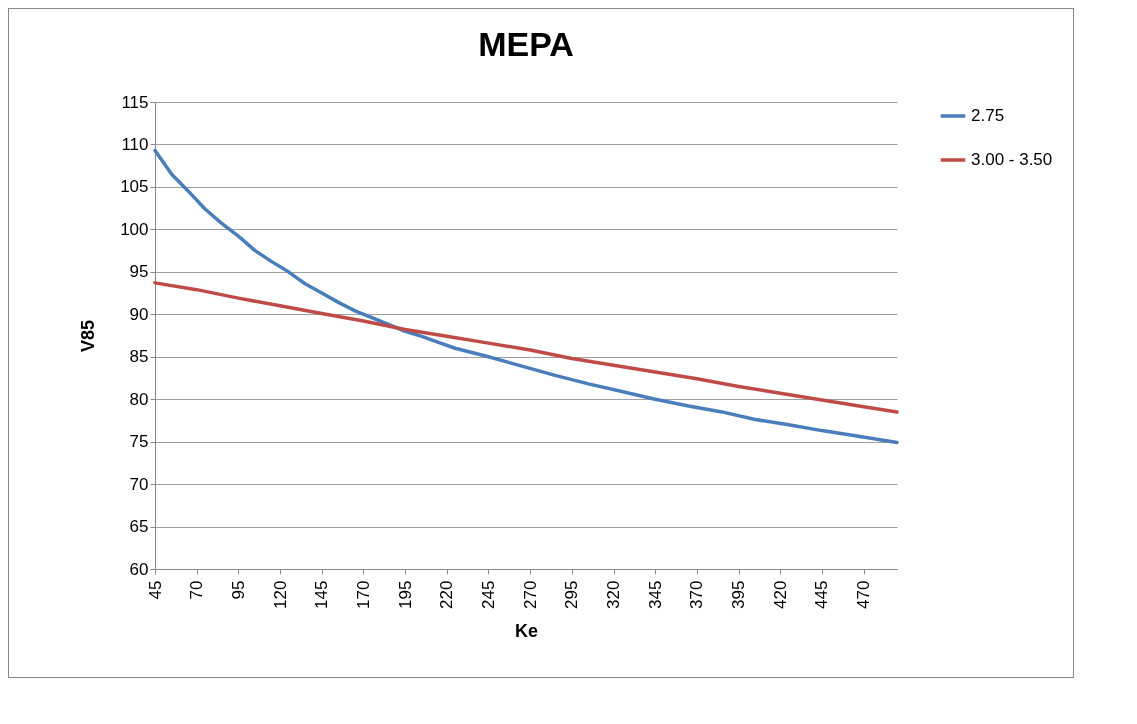 This screenshot has width=1137, height=724. I want to click on chart-title: MEPA, so click(526, 44).